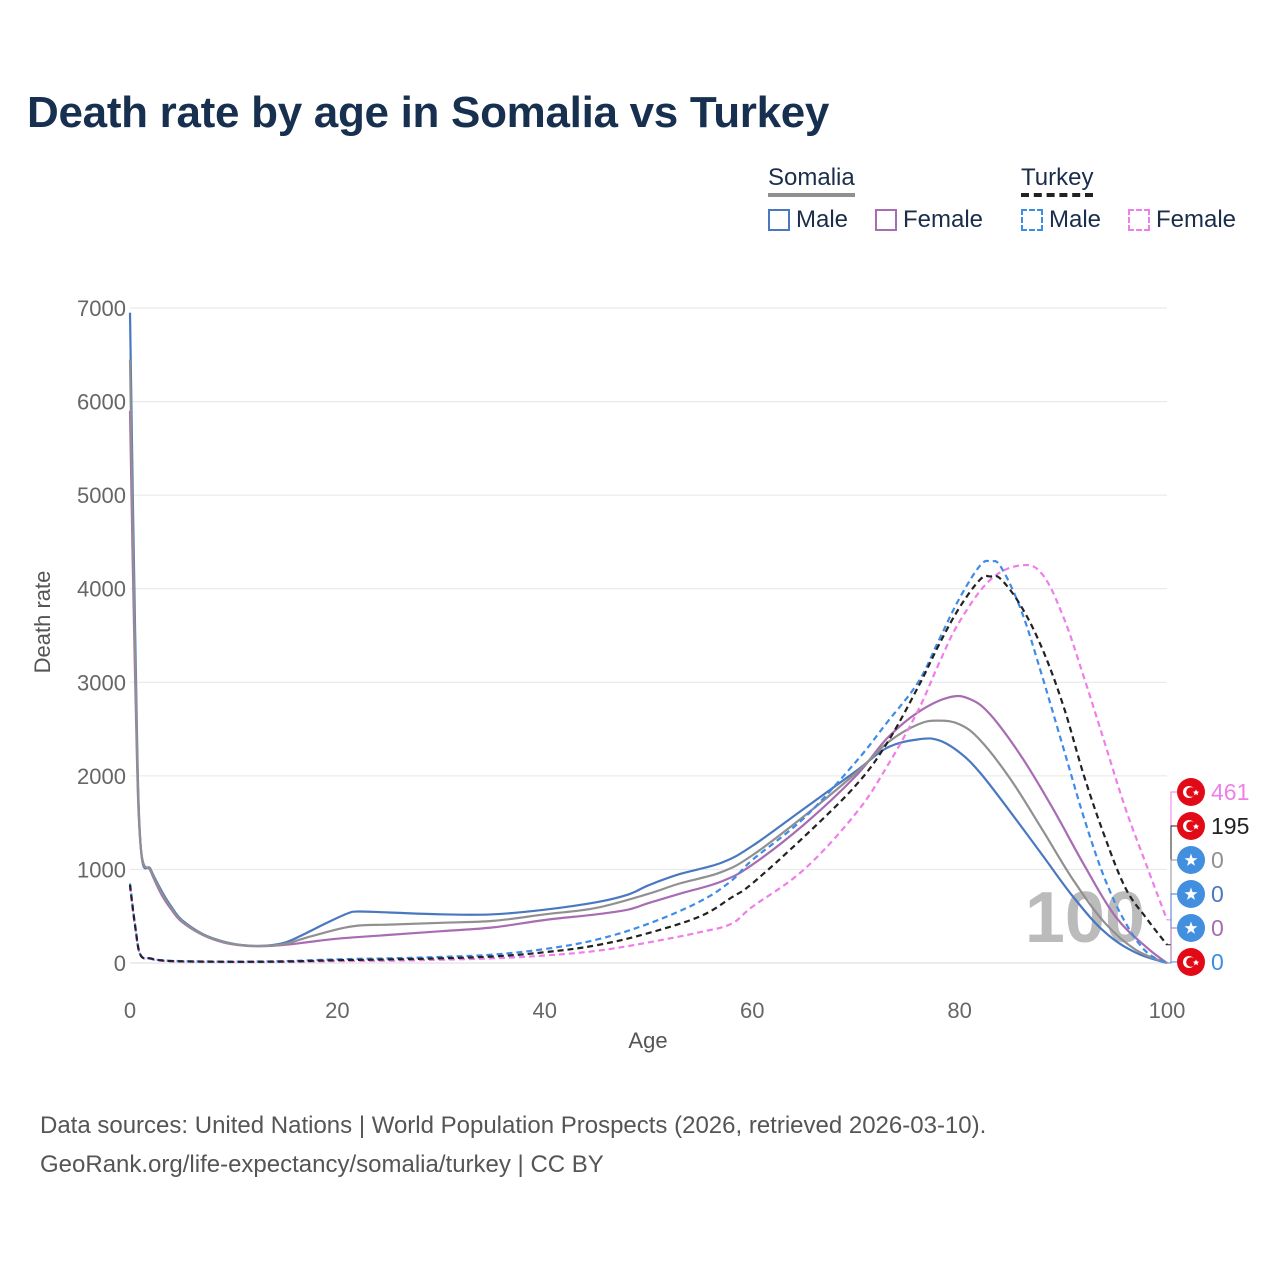 The width and height of the screenshot is (1280, 1280). I want to click on legend-item-turkey-female: Female, so click(1182, 220).